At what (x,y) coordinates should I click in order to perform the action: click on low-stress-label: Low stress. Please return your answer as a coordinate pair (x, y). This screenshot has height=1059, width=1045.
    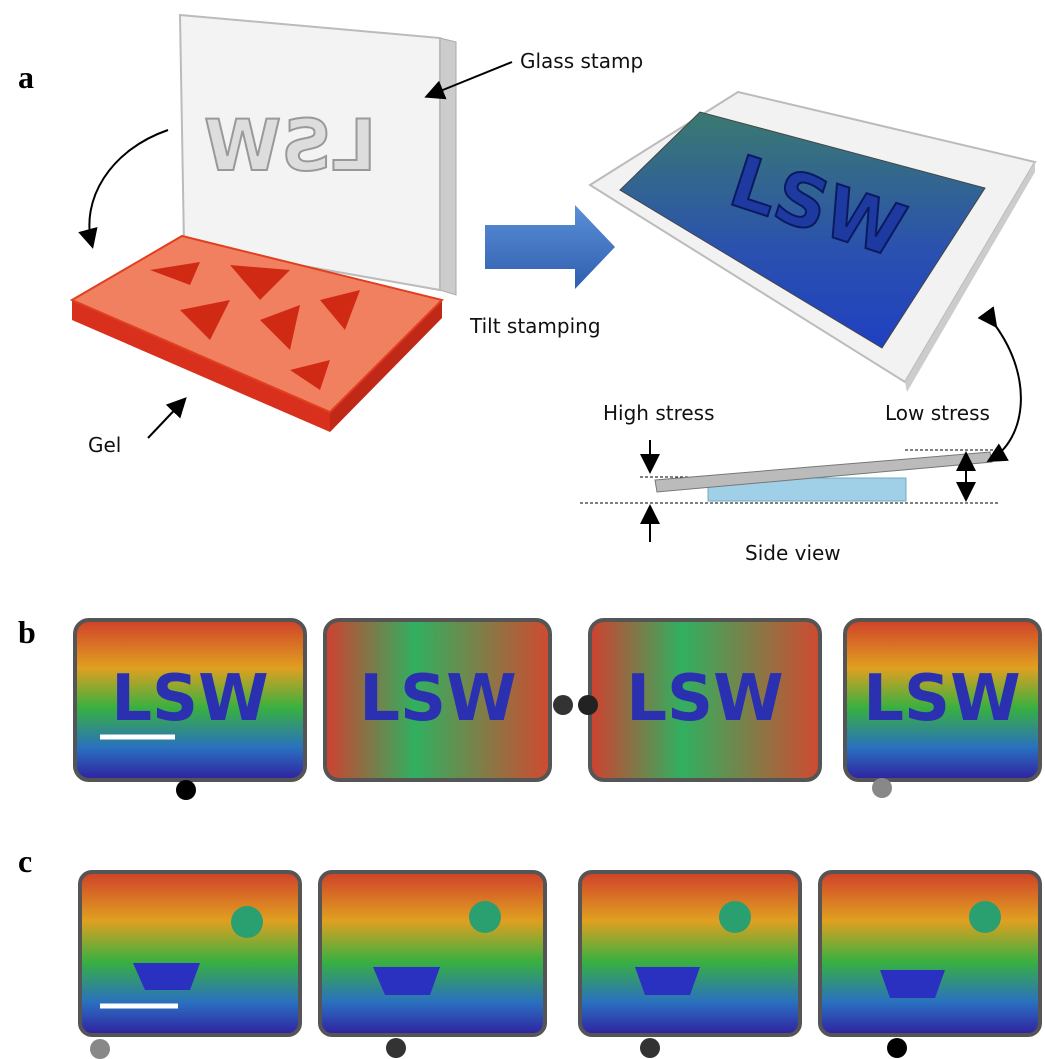
    Looking at the image, I should click on (937, 413).